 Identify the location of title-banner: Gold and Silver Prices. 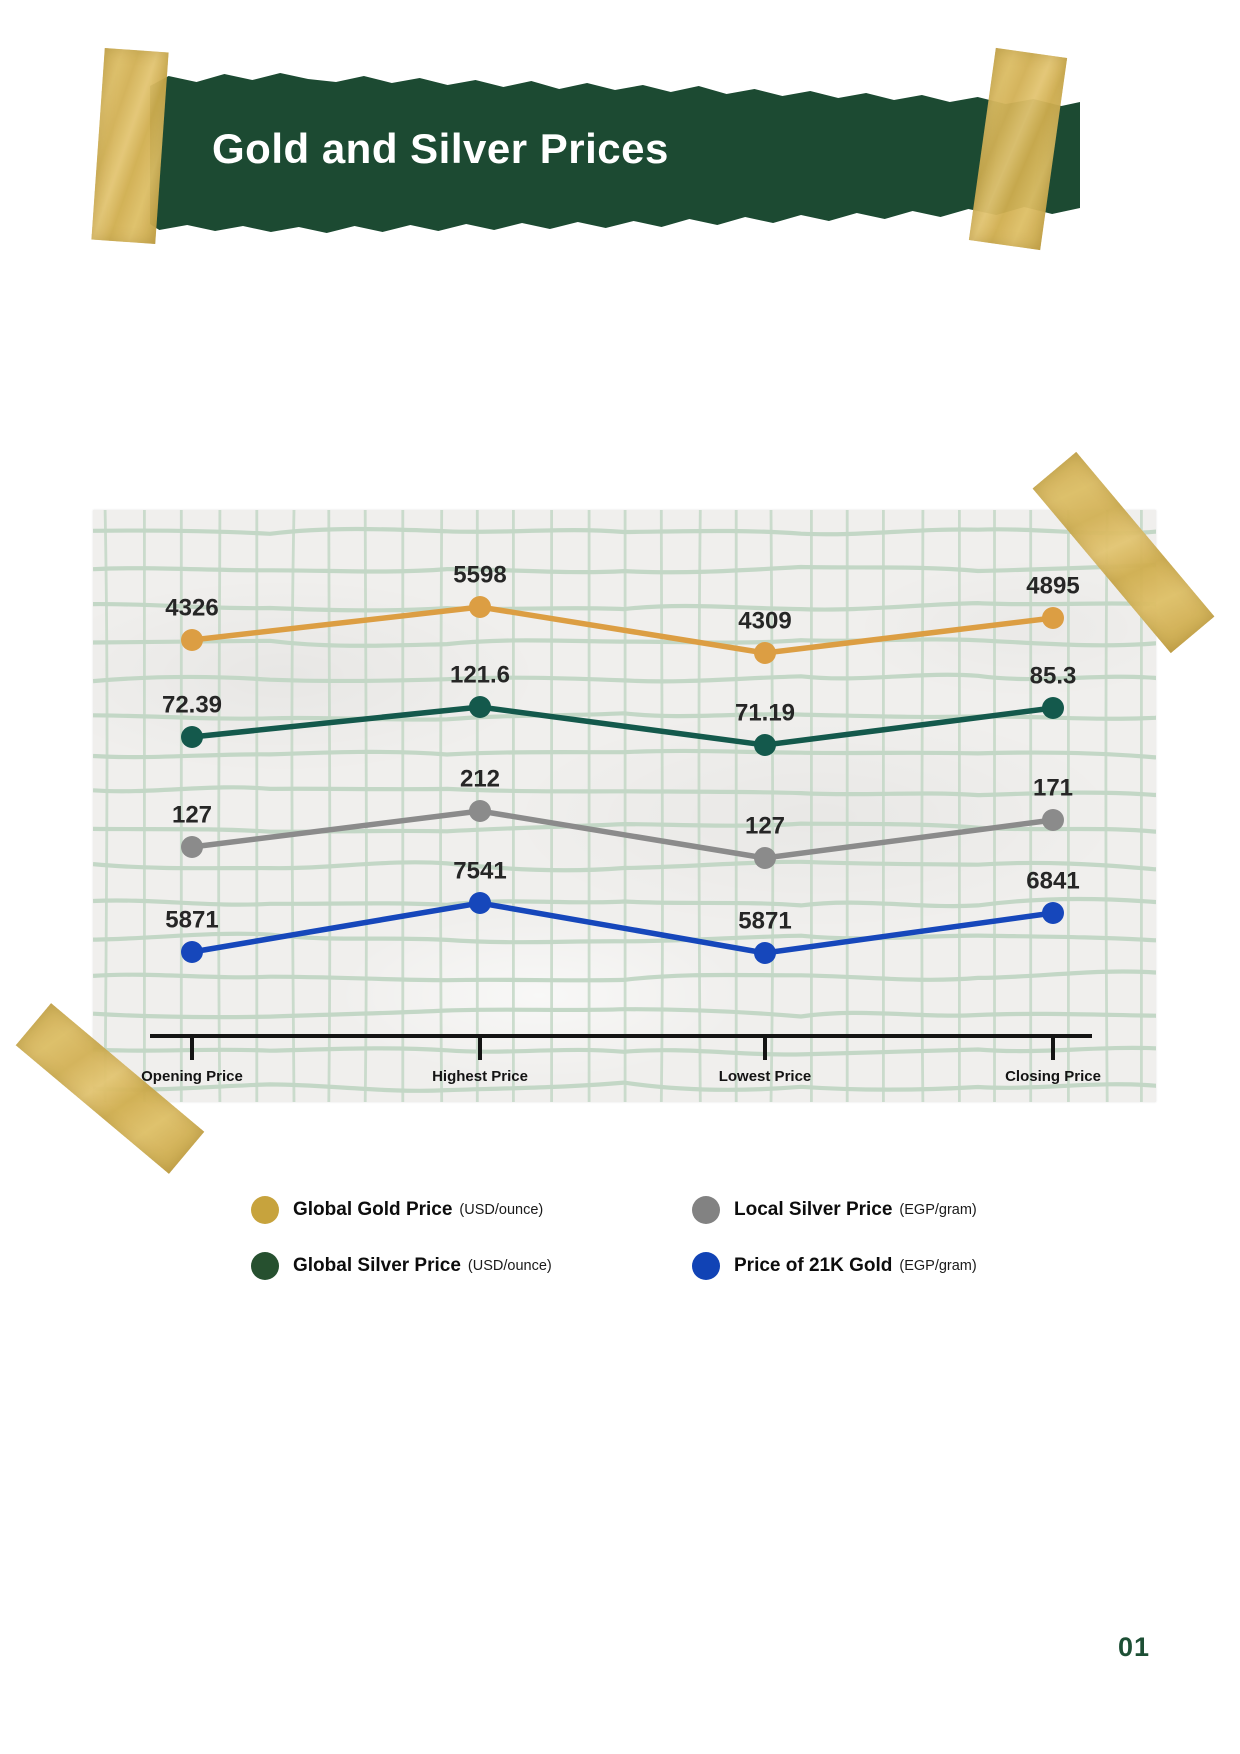
(615, 153).